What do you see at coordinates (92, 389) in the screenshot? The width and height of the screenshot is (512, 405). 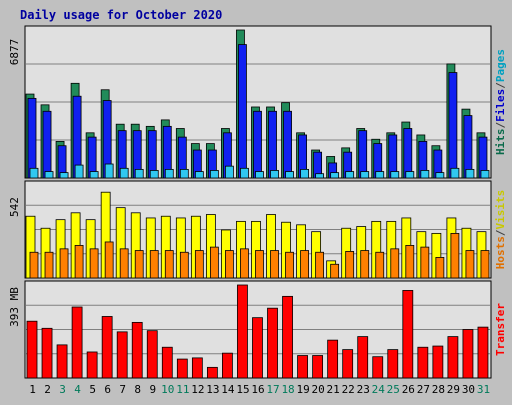 I see `day-label-5: 5` at bounding box center [92, 389].